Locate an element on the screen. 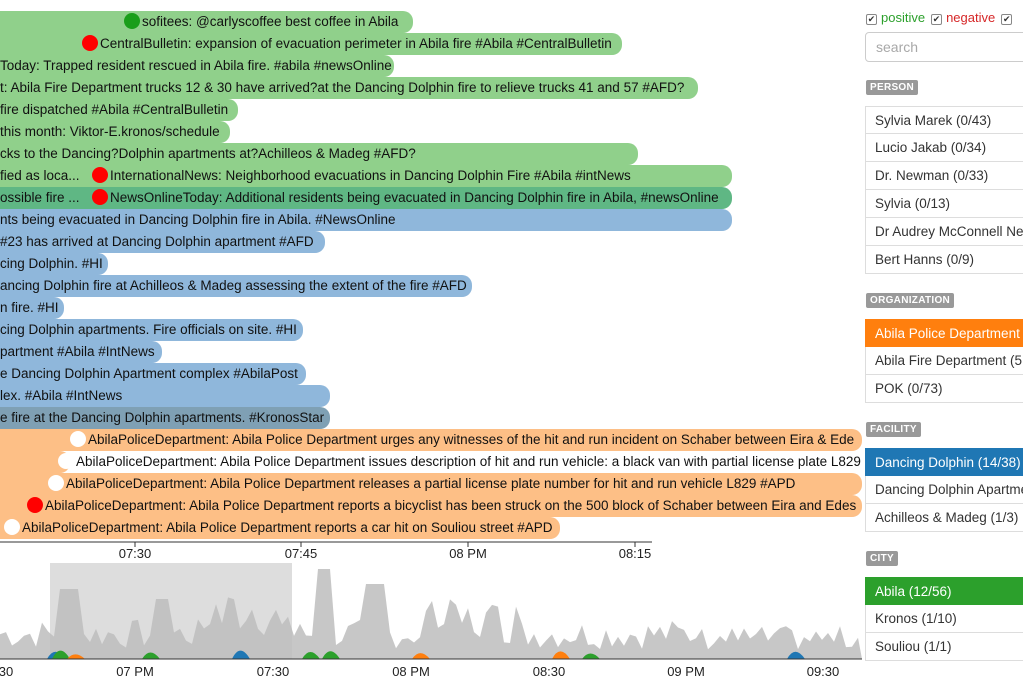 The image size is (1023, 682). axis-tick-label: 07:45 is located at coordinates (301, 553).